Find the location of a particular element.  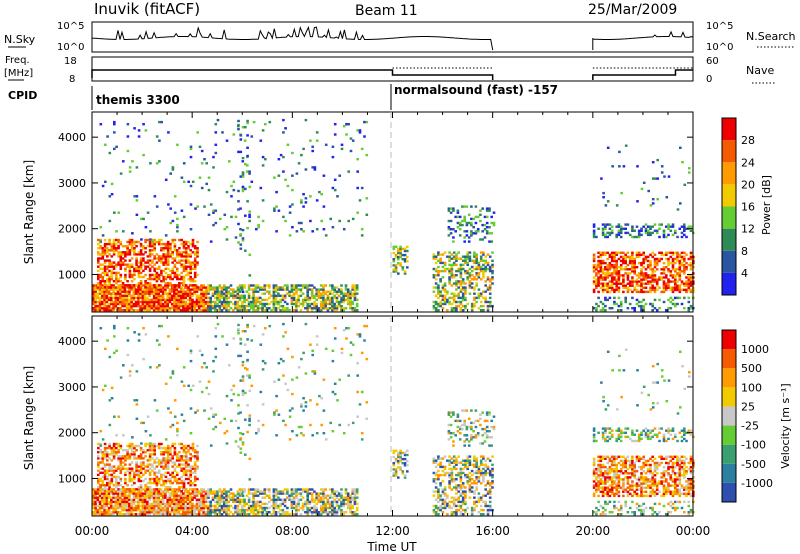

nsky-line is located at coordinates (392, 38).